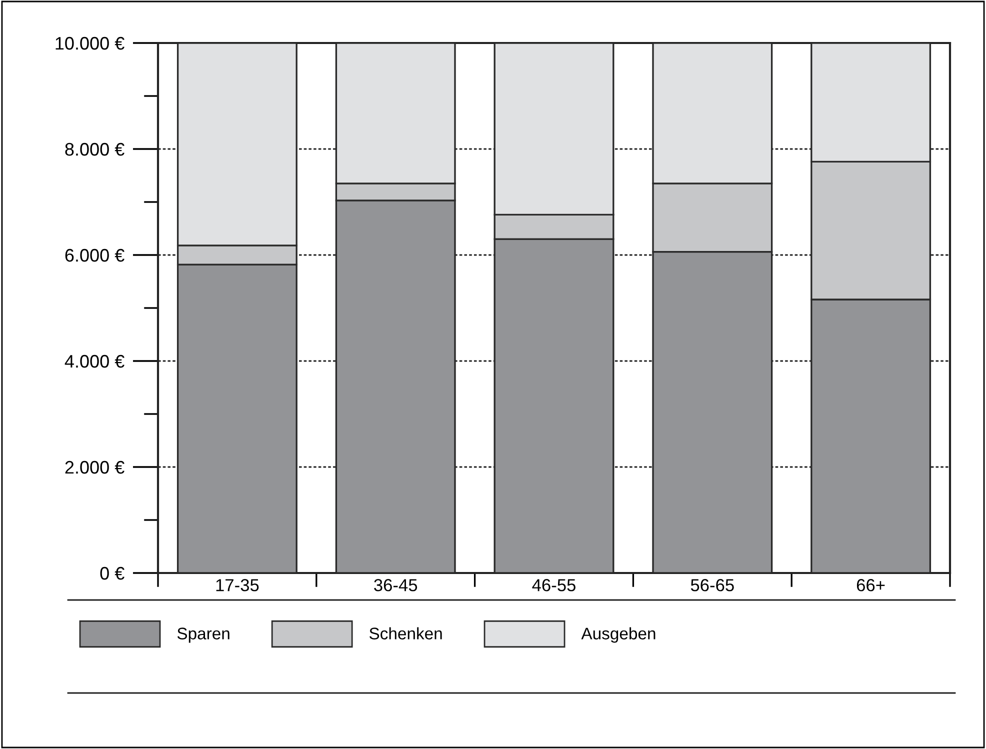 This screenshot has width=986, height=749. What do you see at coordinates (94, 467) in the screenshot?
I see `y-tick-label: 2.000 €` at bounding box center [94, 467].